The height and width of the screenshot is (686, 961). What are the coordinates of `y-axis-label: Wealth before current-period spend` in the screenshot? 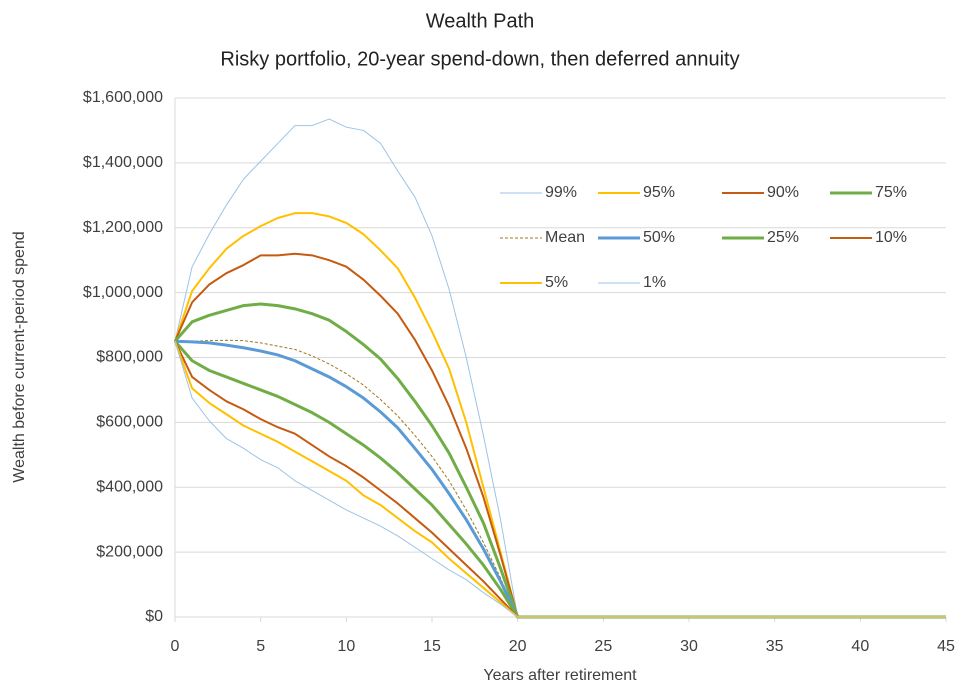 It's located at (19, 356).